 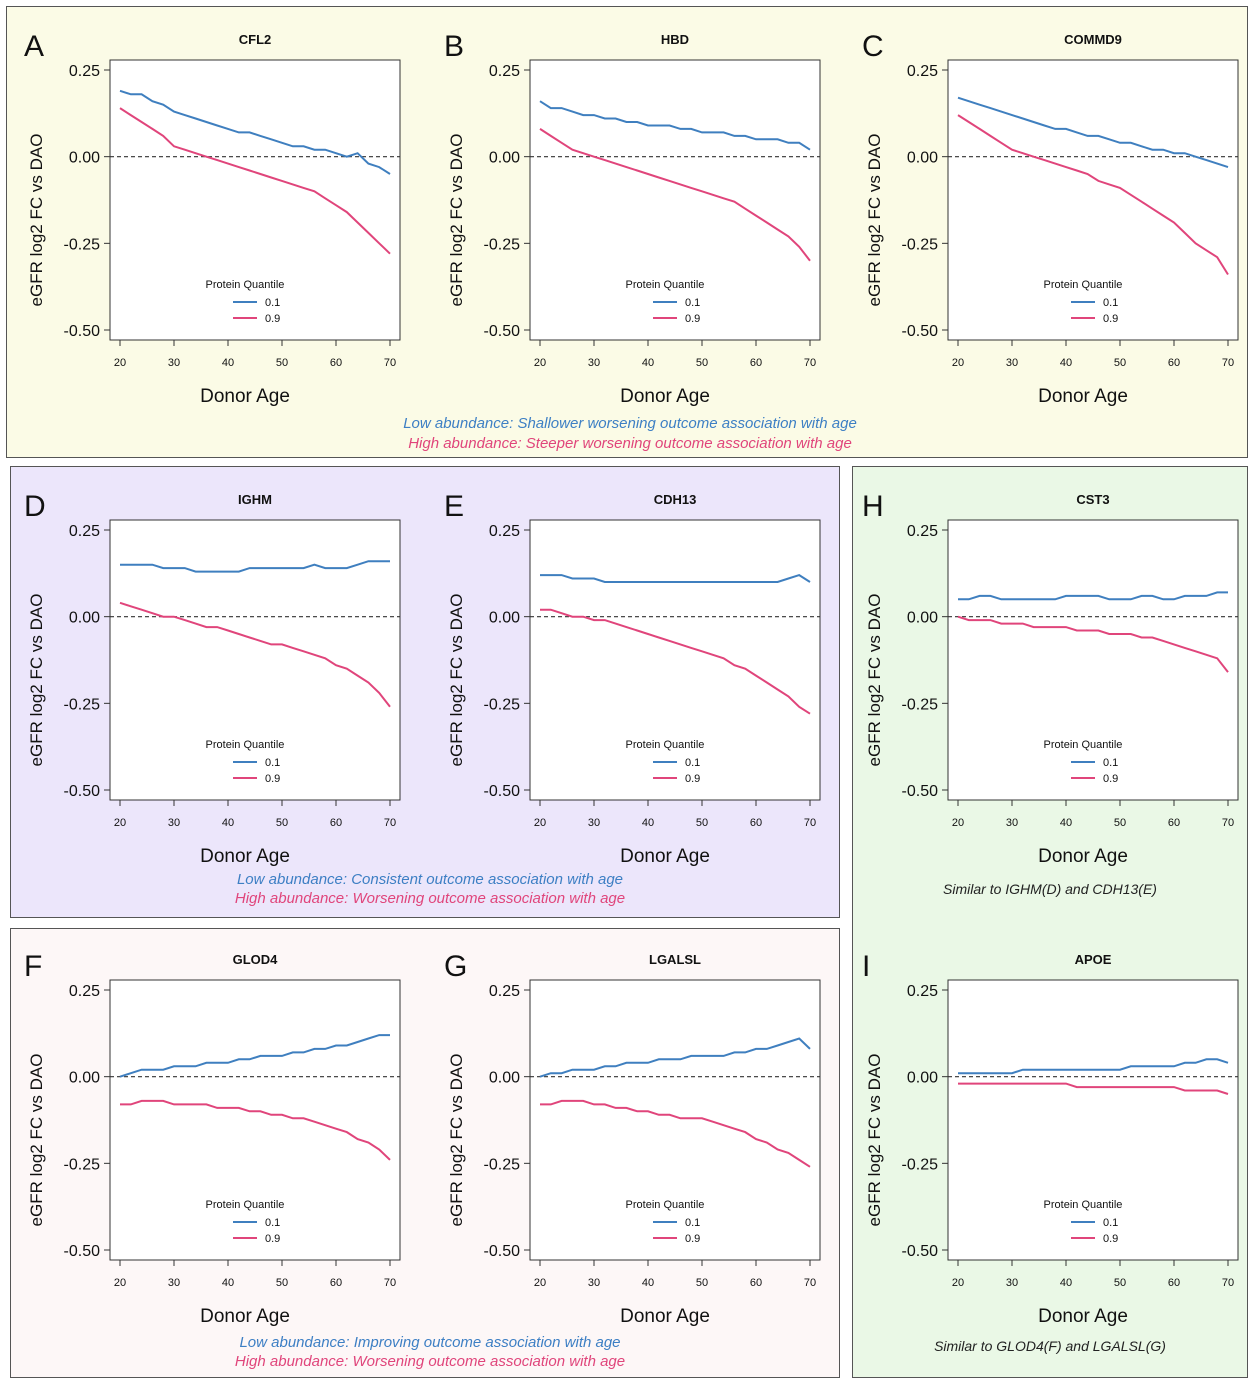 What do you see at coordinates (1093, 39) in the screenshot?
I see `panel-title: COMMD9` at bounding box center [1093, 39].